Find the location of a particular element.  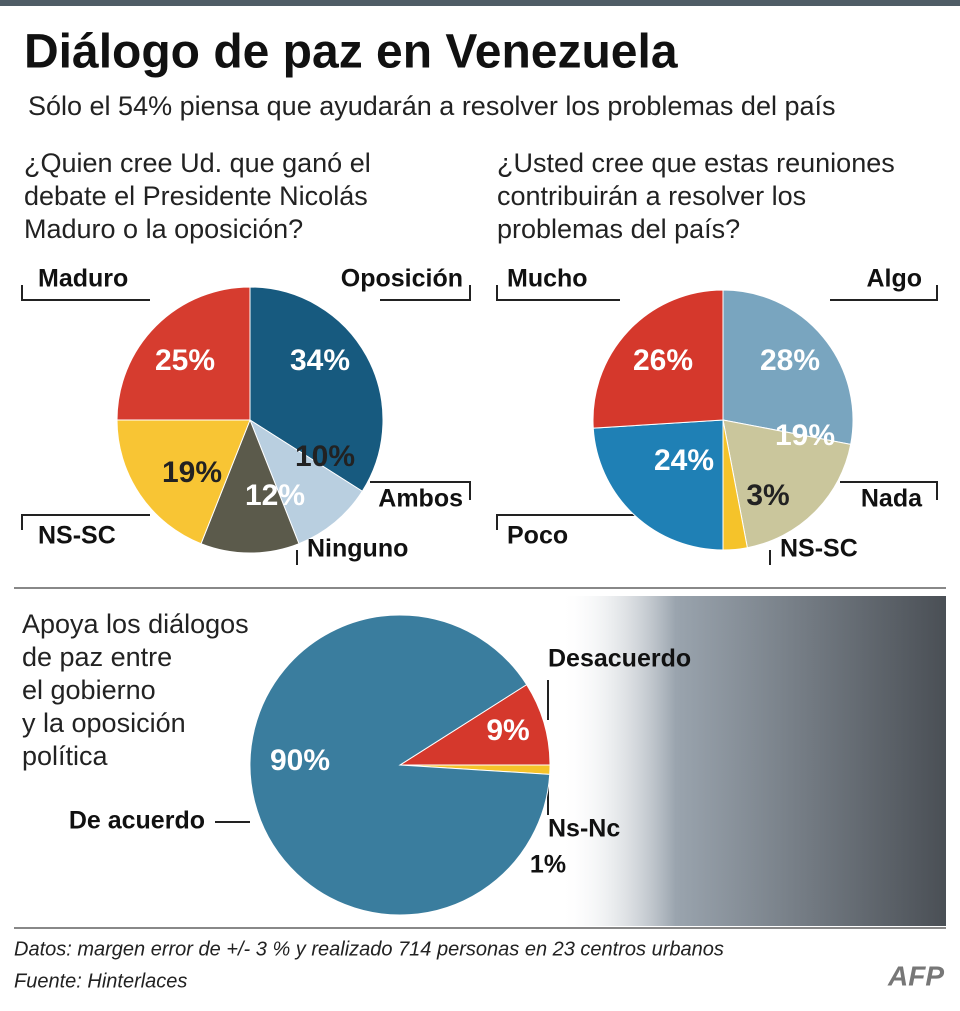

question: problemas del país? is located at coordinates (618, 229).